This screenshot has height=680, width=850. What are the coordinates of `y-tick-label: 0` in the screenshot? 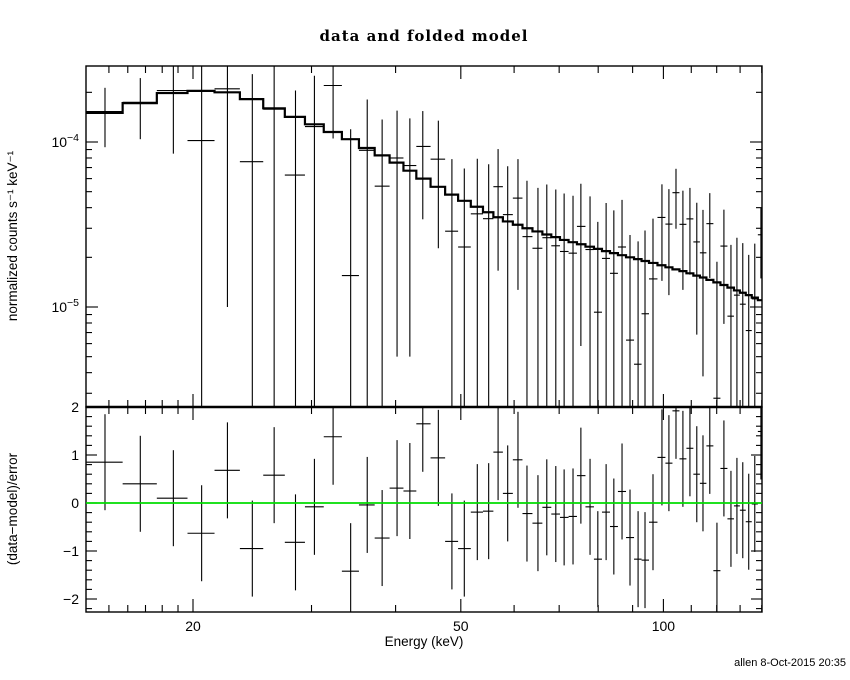 It's located at (75, 503).